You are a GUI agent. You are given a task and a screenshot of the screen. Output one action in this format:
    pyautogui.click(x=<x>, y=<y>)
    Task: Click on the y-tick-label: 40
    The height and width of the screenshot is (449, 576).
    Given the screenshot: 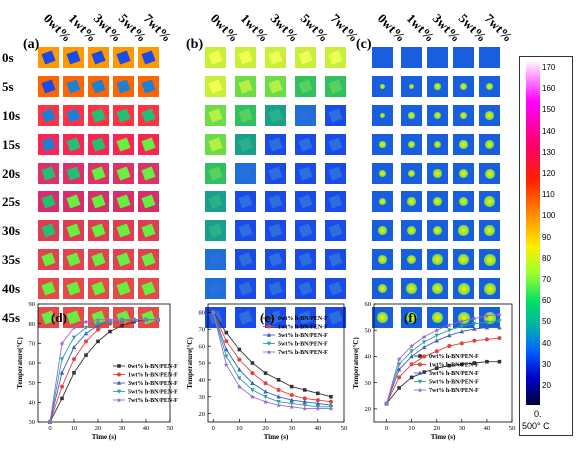 What is the action you would take?
    pyautogui.click(x=368, y=357)
    